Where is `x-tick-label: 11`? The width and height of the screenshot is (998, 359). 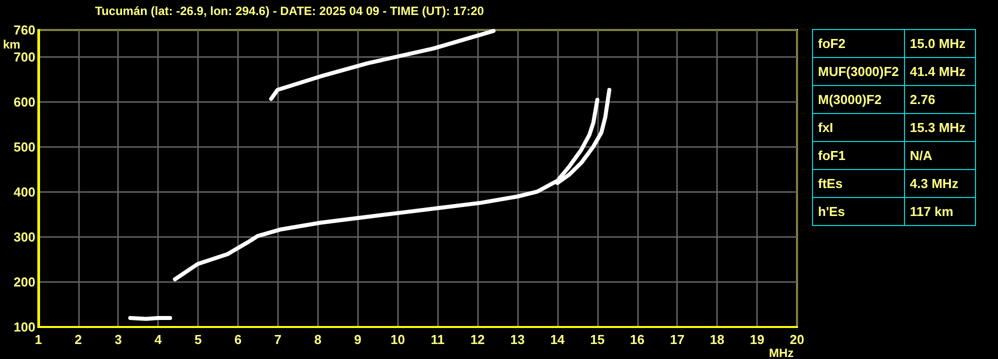
x-tick-label: 11 is located at coordinates (437, 339).